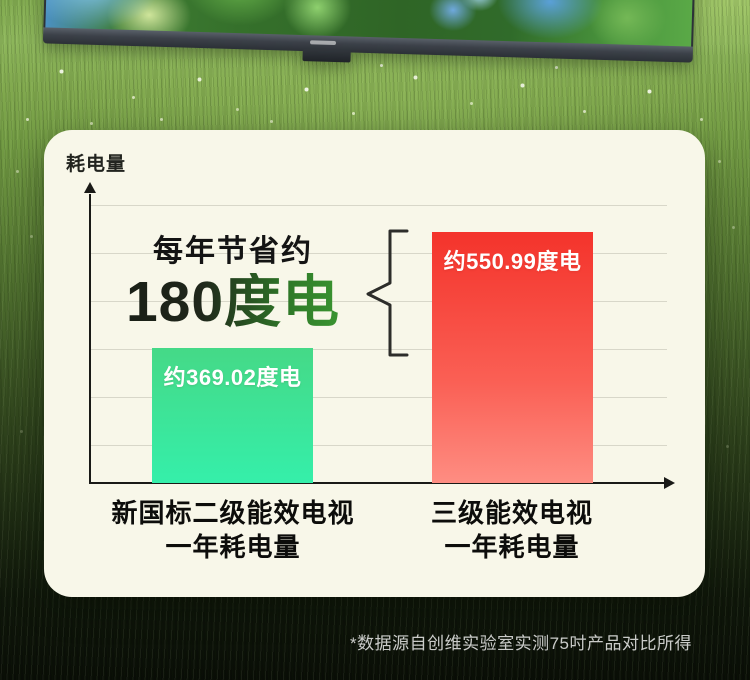 Image resolution: width=750 pixels, height=680 pixels. What do you see at coordinates (511, 513) in the screenshot?
I see `category-line: 三级能效电视` at bounding box center [511, 513].